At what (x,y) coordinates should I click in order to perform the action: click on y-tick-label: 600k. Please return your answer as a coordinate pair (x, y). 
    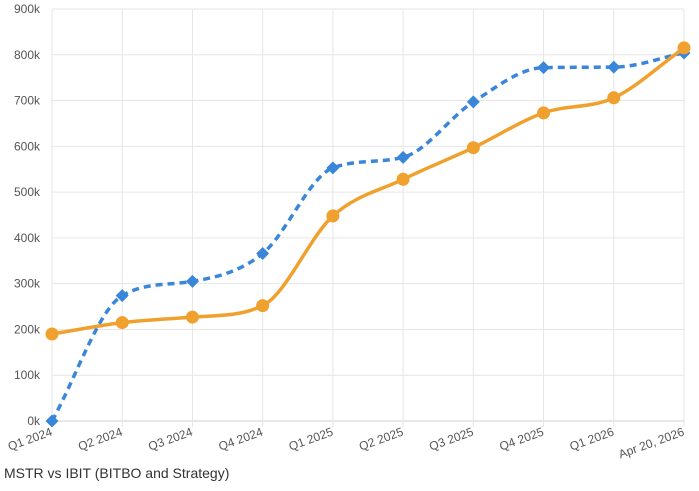
    Looking at the image, I should click on (27, 146).